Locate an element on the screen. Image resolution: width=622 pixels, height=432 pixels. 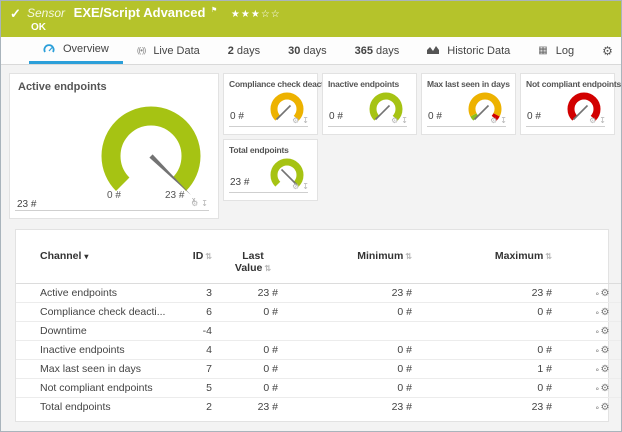
gauge-current-value: 23 # is located at coordinates (240, 182).